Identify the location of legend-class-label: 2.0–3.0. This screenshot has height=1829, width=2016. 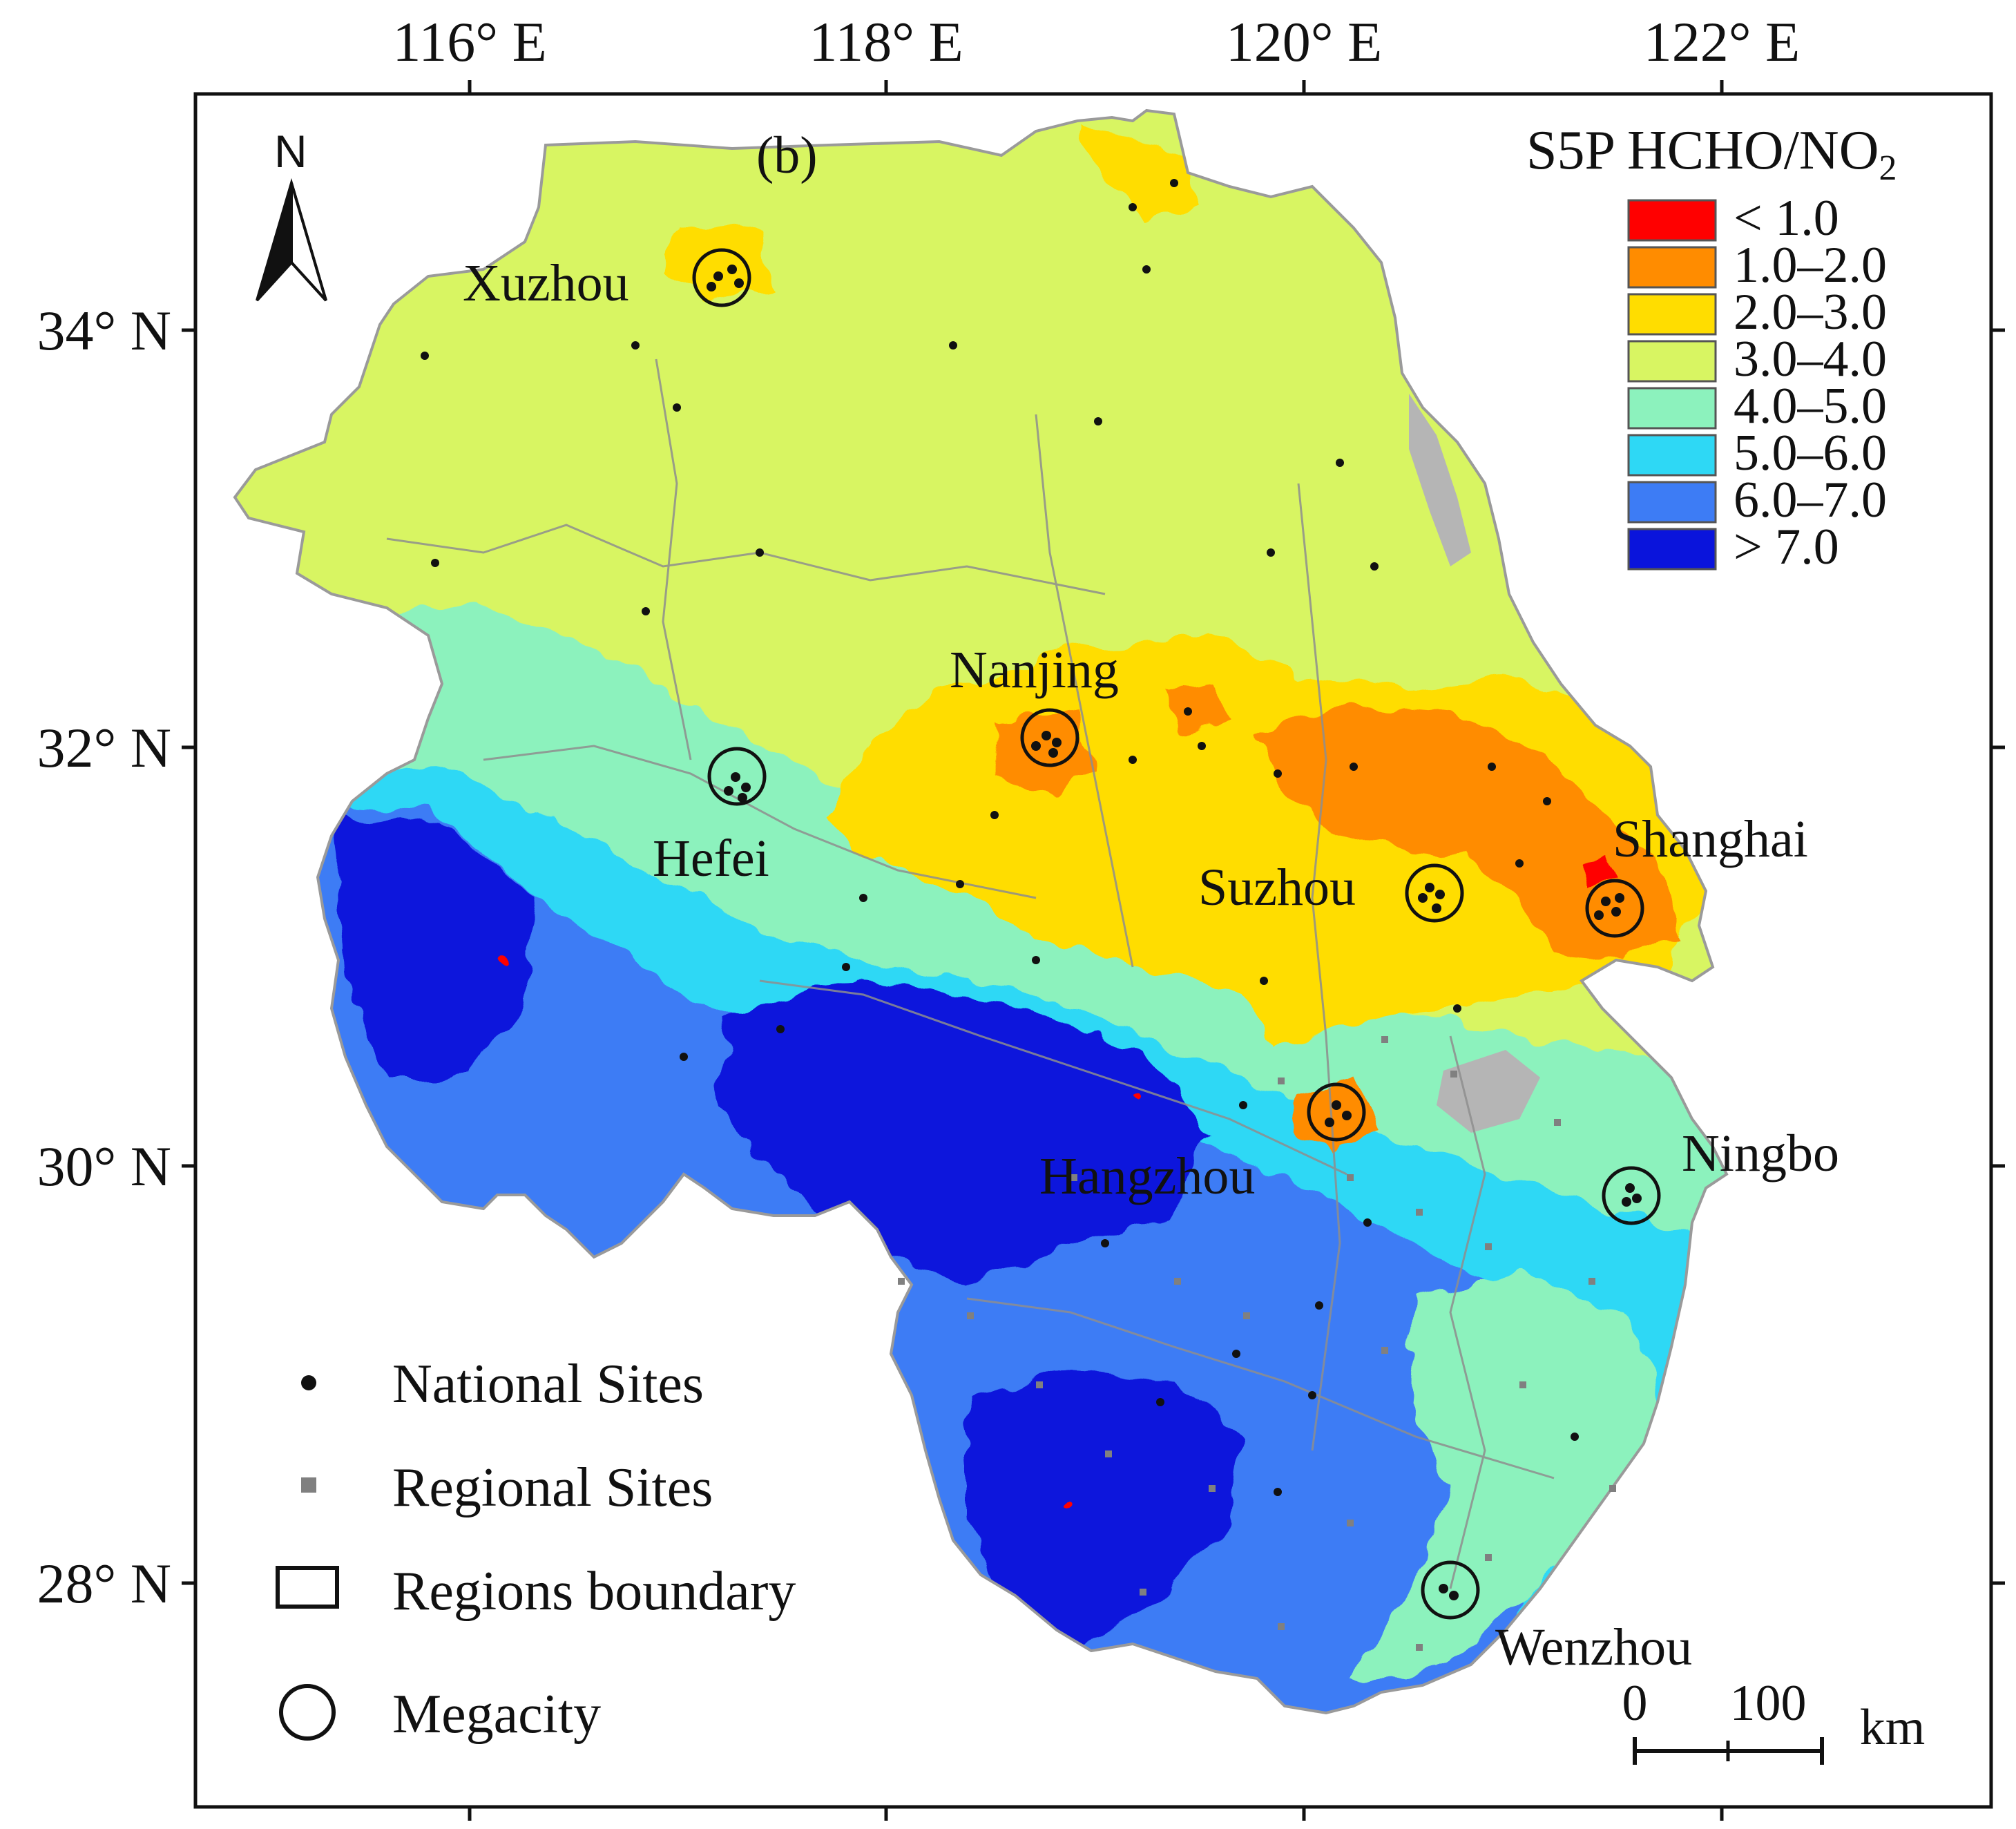
(1810, 312).